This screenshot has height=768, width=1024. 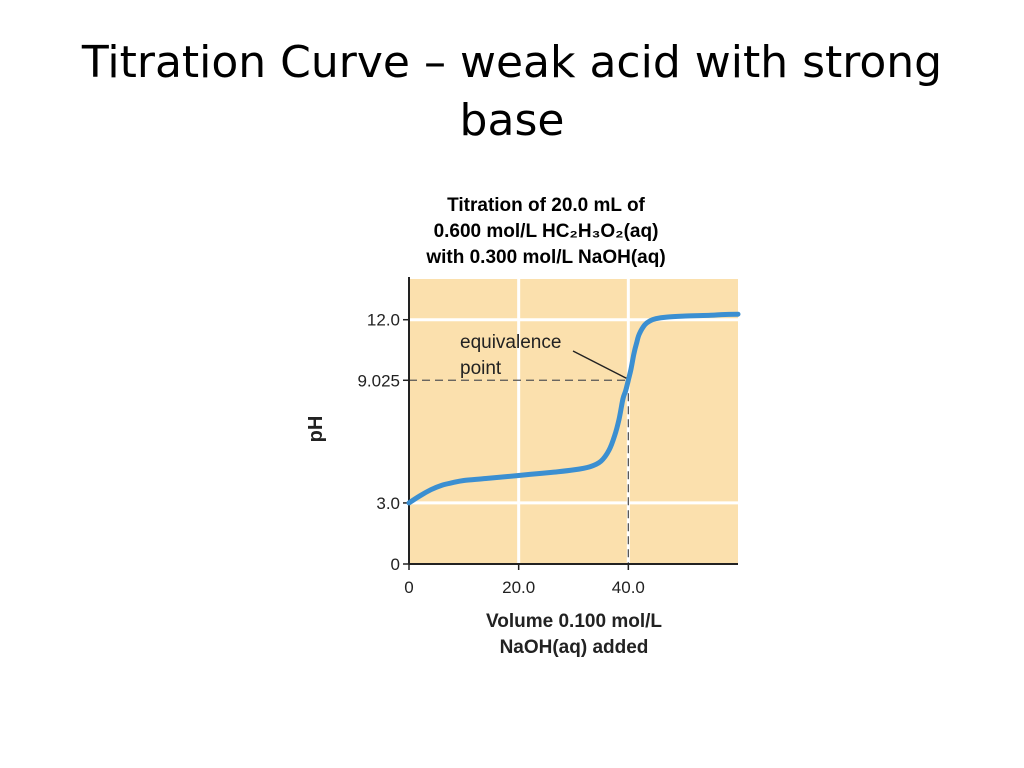 I want to click on x-tick-label-0: 0, so click(x=408, y=587).